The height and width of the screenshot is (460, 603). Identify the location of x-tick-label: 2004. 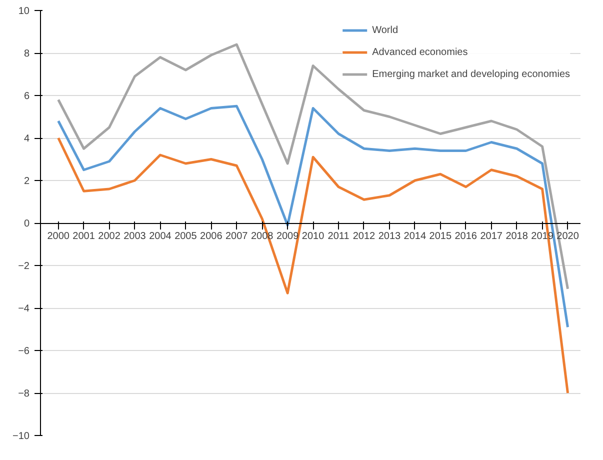
(160, 236).